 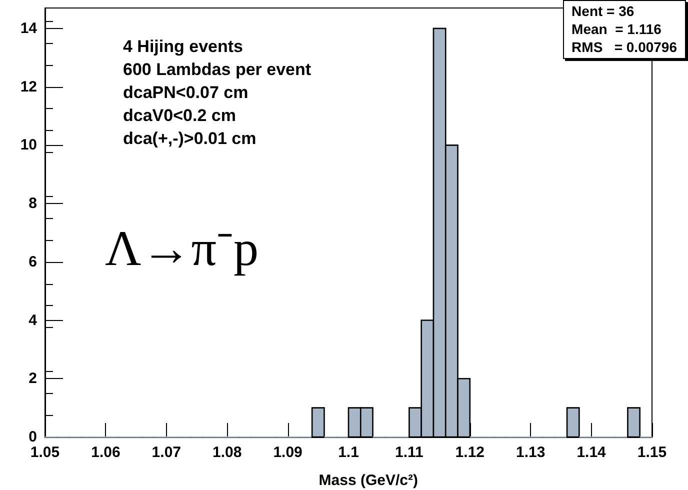 What do you see at coordinates (32, 379) in the screenshot?
I see `y-tick-label: 2` at bounding box center [32, 379].